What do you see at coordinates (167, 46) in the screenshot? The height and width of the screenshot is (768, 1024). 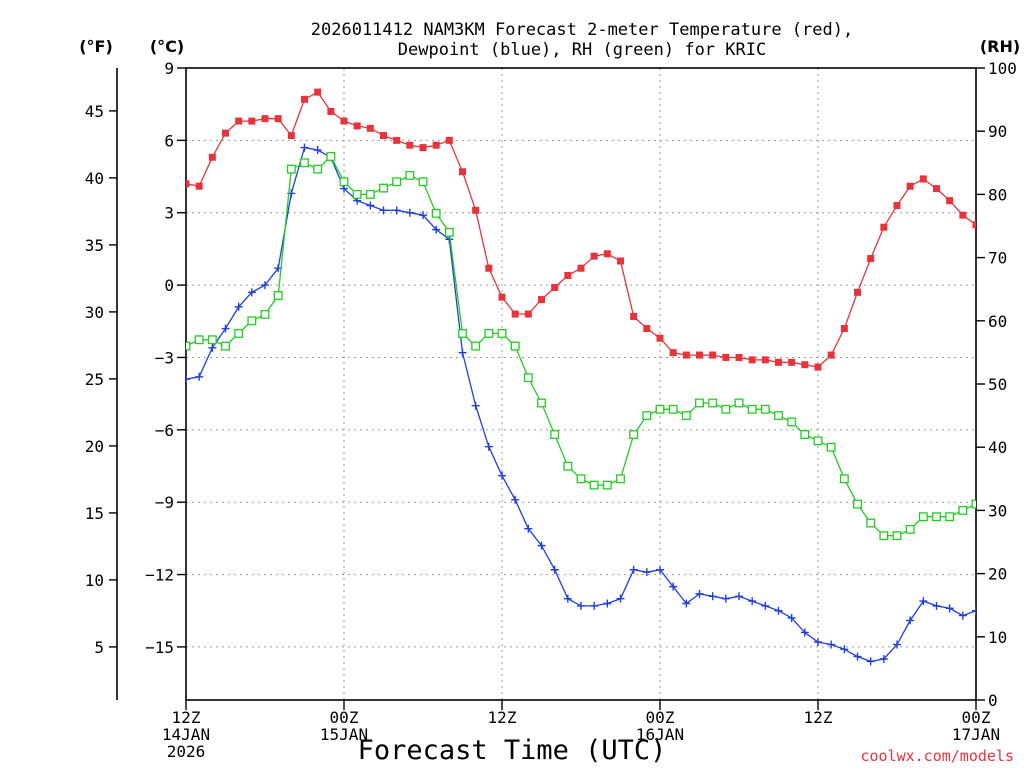 I see `celsius-unit-label: (°C)` at bounding box center [167, 46].